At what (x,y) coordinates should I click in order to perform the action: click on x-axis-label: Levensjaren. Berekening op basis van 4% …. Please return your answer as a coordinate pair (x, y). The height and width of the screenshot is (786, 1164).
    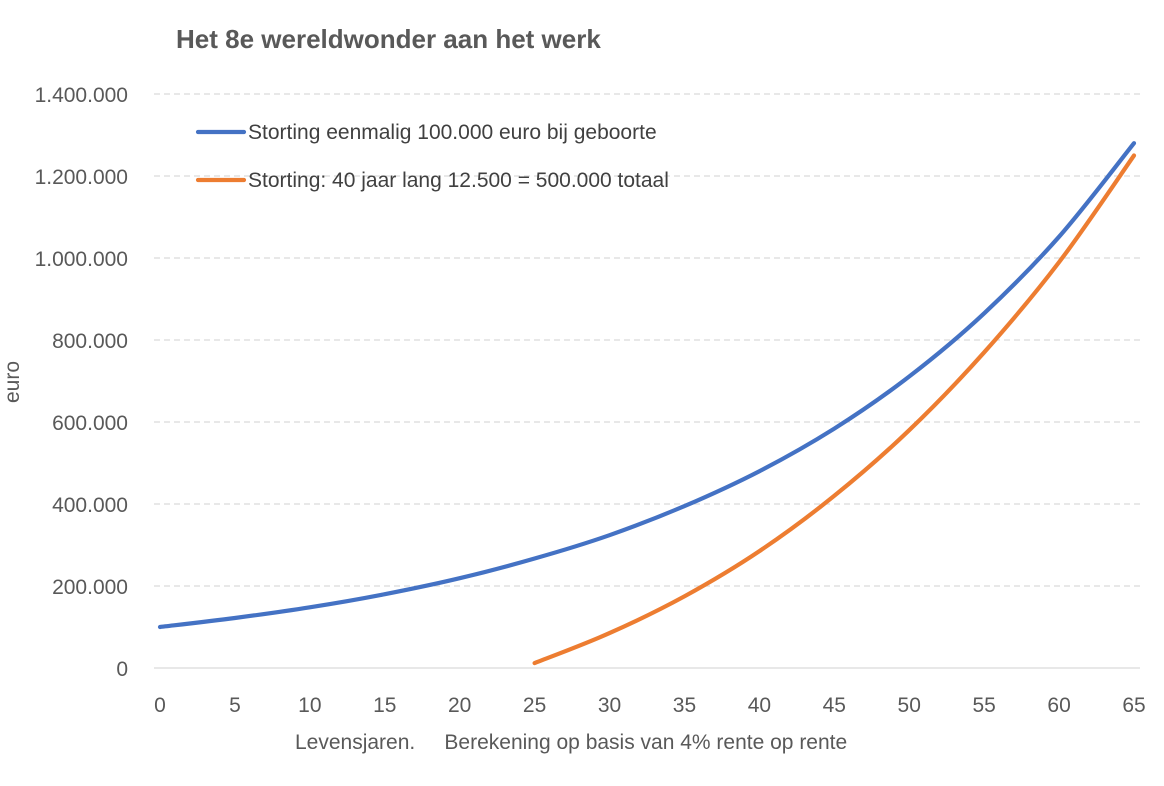
    Looking at the image, I should click on (571, 742).